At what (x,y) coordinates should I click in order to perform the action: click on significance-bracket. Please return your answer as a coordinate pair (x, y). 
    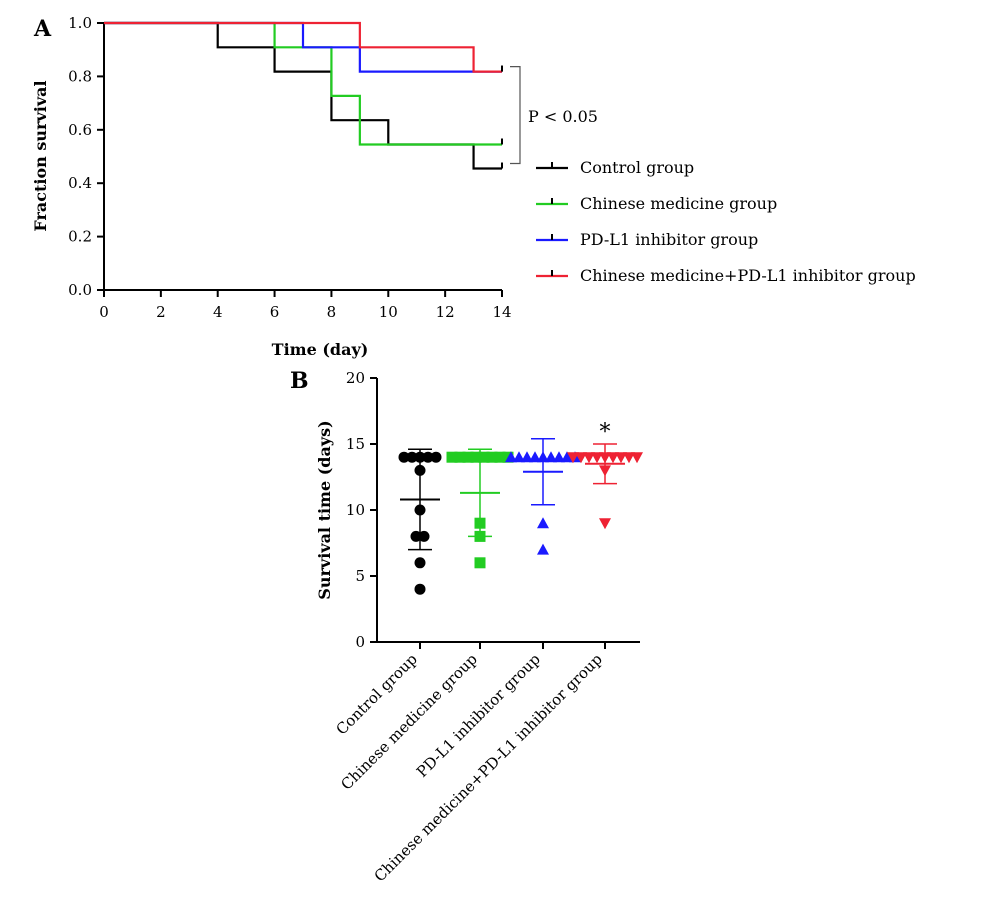
    Looking at the image, I should click on (515, 115).